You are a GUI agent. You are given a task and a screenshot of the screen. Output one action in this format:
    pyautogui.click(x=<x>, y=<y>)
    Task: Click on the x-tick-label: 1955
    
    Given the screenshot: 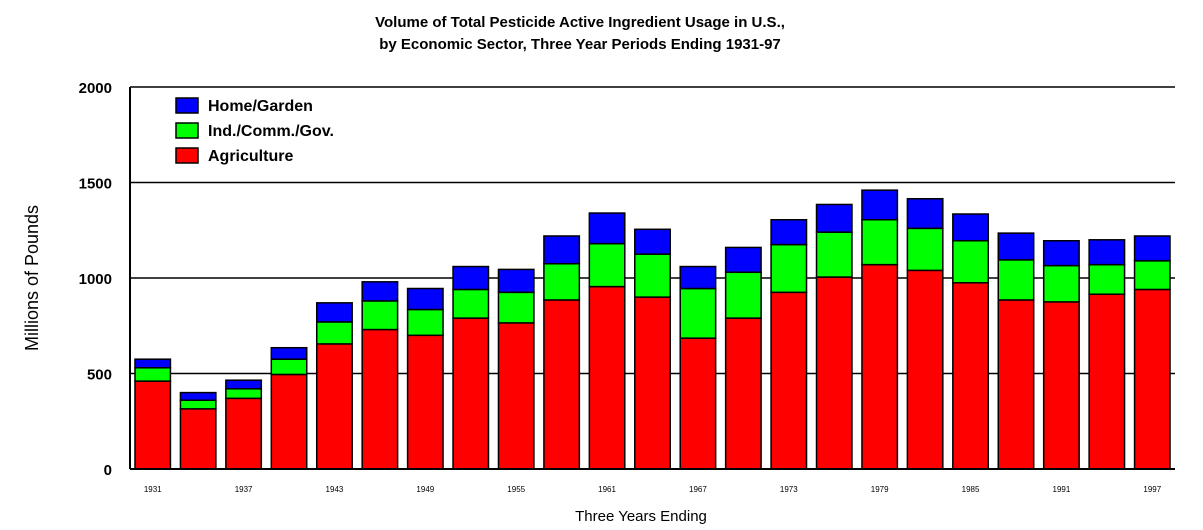 What is the action you would take?
    pyautogui.click(x=516, y=489)
    